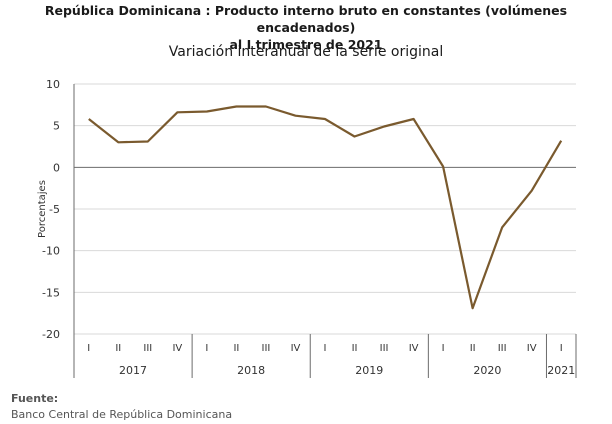 This screenshot has width=612, height=424. I want to click on y-tick-label: 10, so click(53, 84).